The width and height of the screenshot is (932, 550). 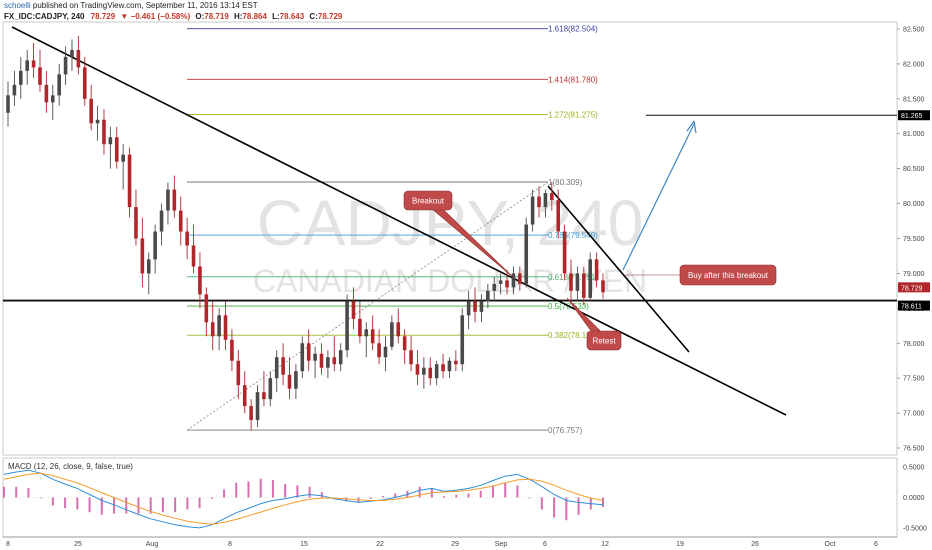 I want to click on buy-callout: Buy after this breakout, so click(x=700, y=275).